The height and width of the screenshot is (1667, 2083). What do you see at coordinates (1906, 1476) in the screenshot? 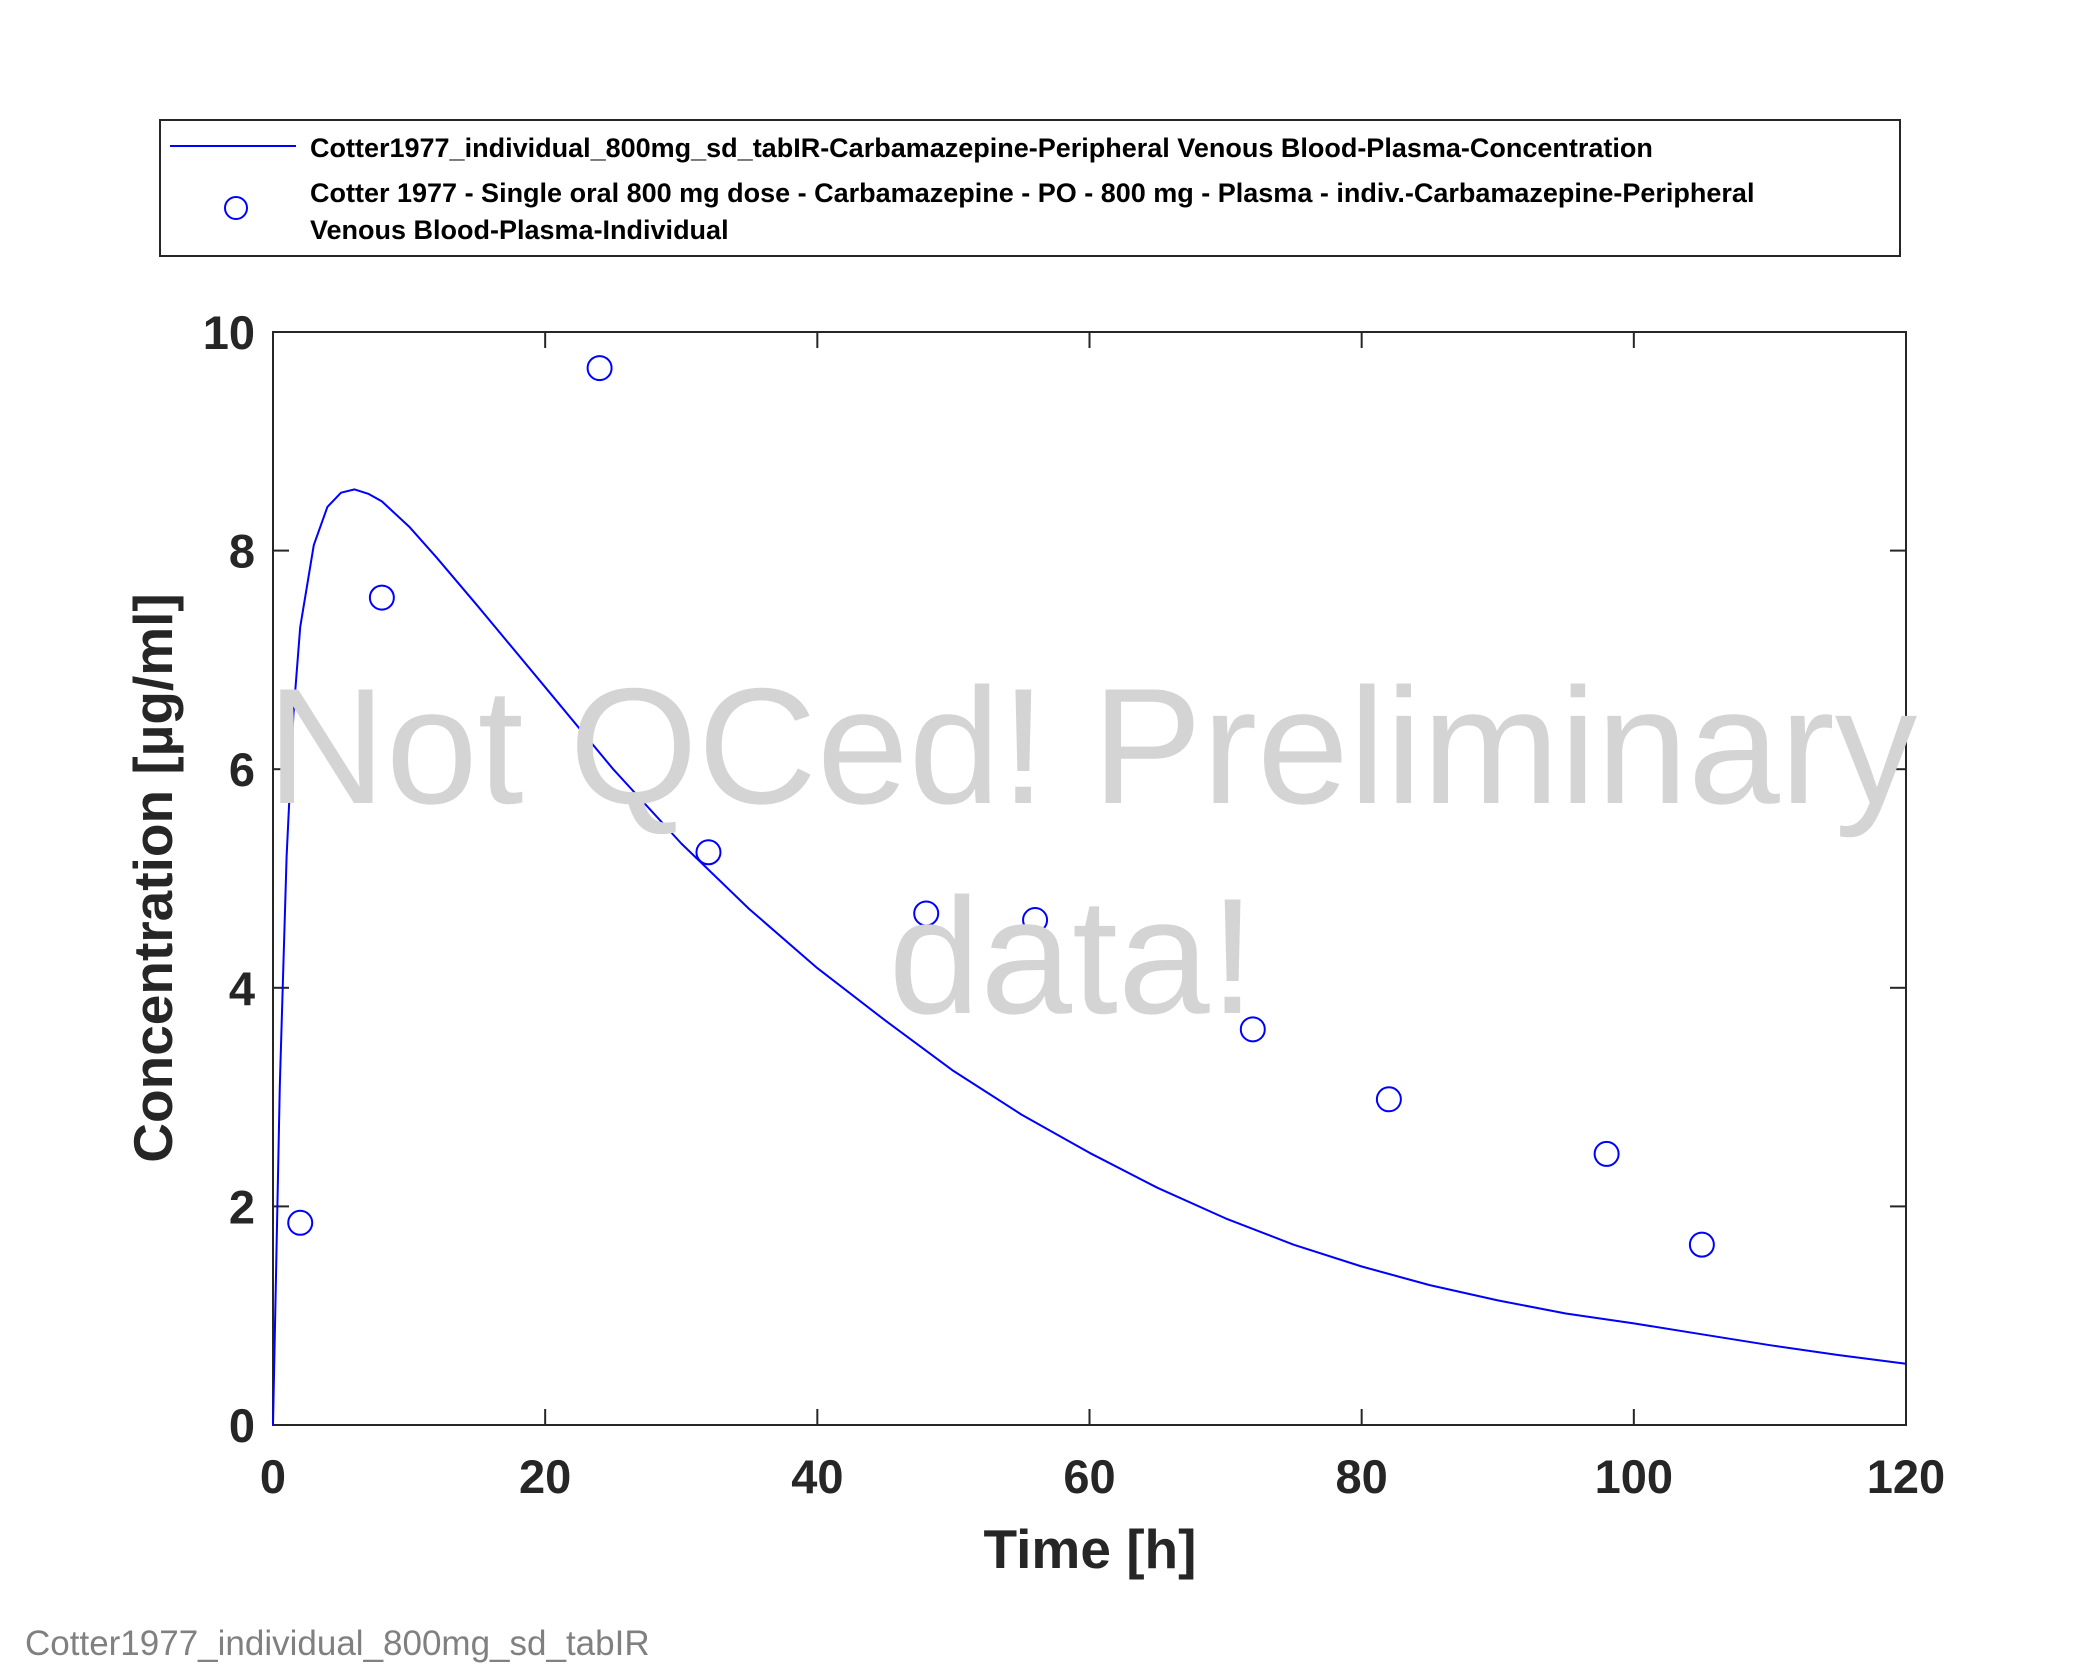
I see `x-tick-label-6: 120` at bounding box center [1906, 1476].